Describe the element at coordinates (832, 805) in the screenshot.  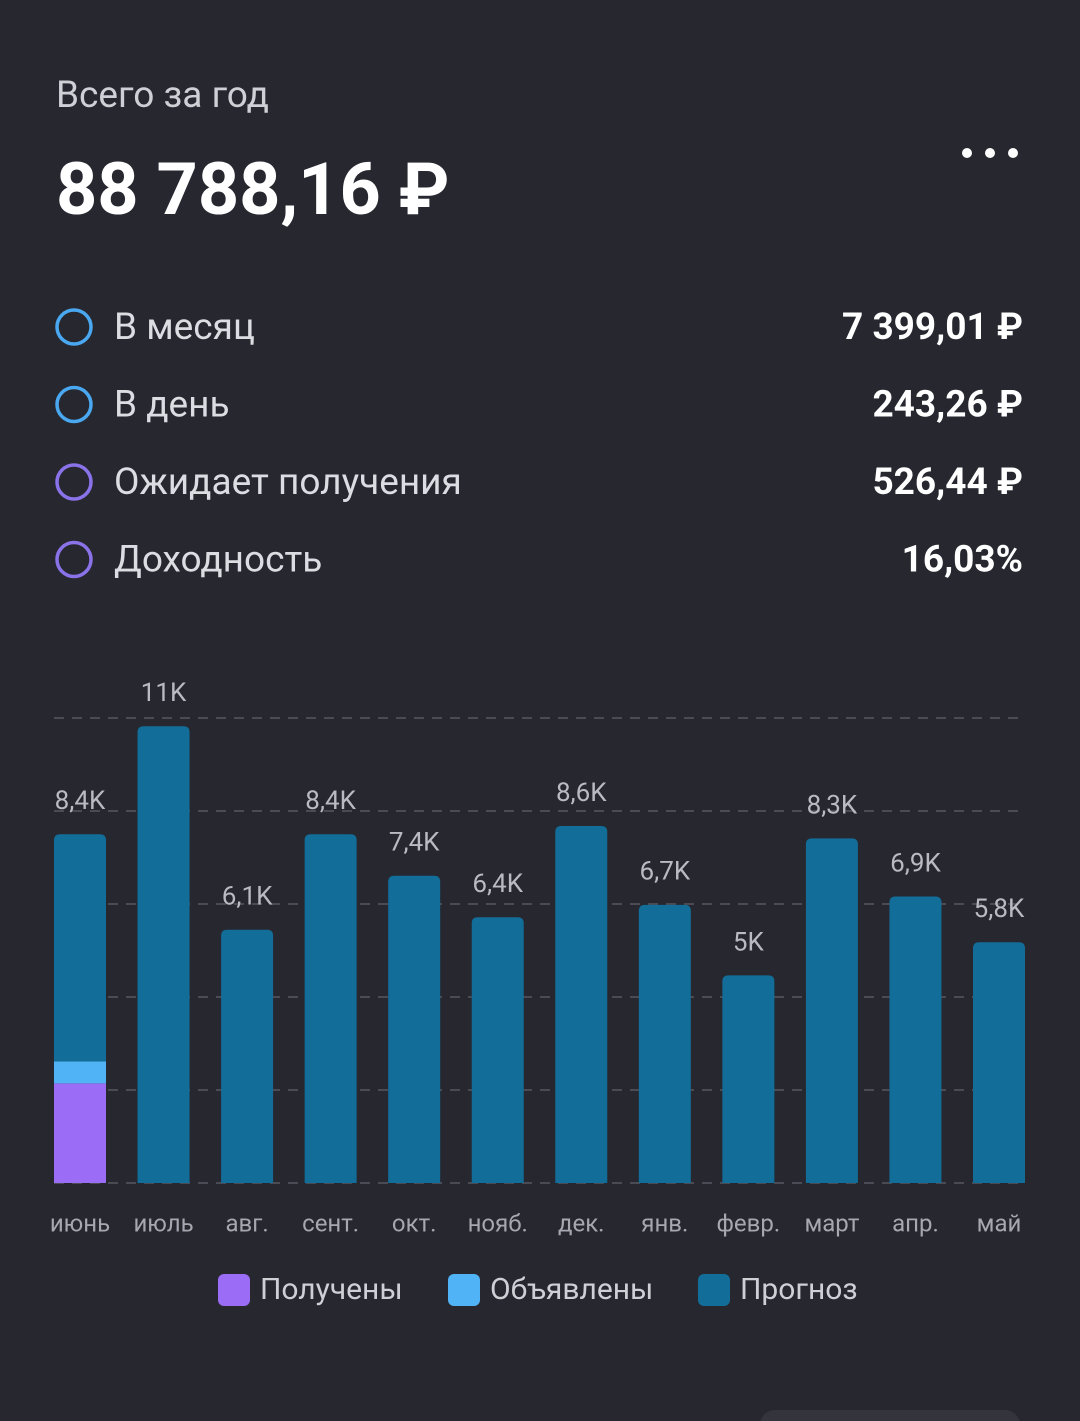
I see `bar-total-label: 8,3K` at that location.